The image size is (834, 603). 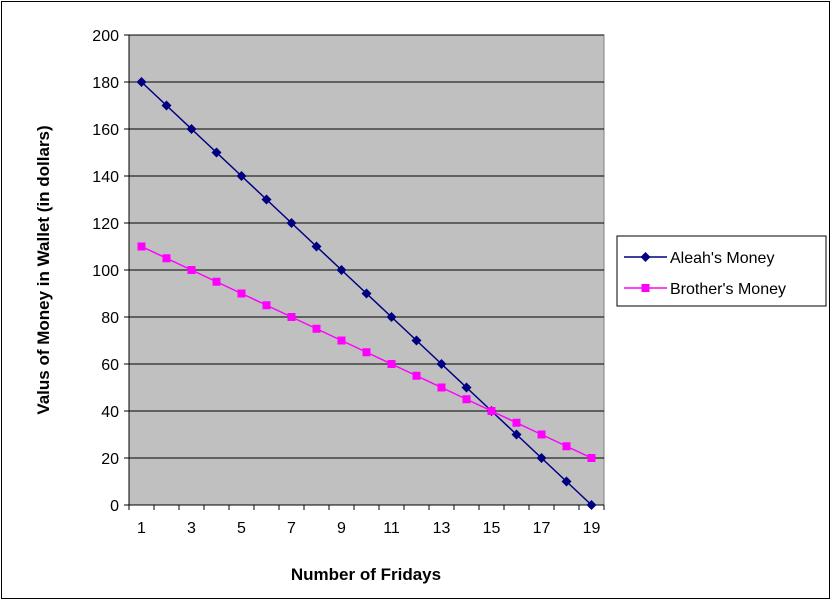 What do you see at coordinates (105, 36) in the screenshot?
I see `y-tick-label: 200` at bounding box center [105, 36].